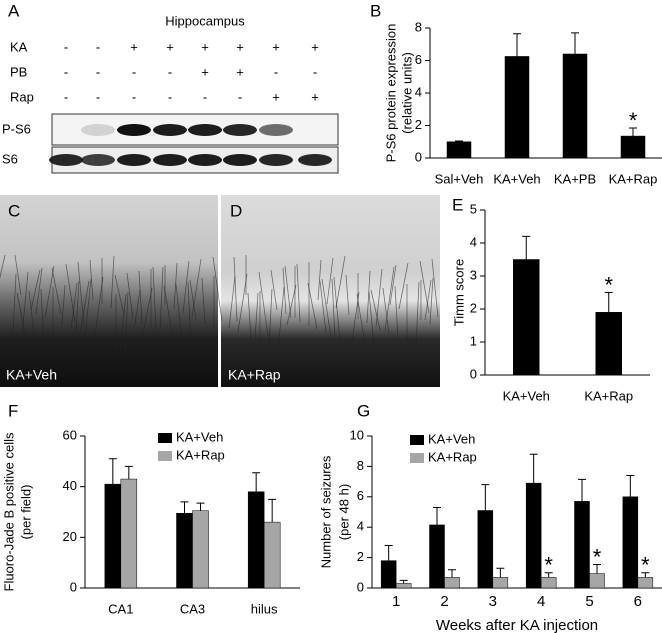 This screenshot has height=633, width=662. I want to click on blot-label: S6, so click(10, 158).